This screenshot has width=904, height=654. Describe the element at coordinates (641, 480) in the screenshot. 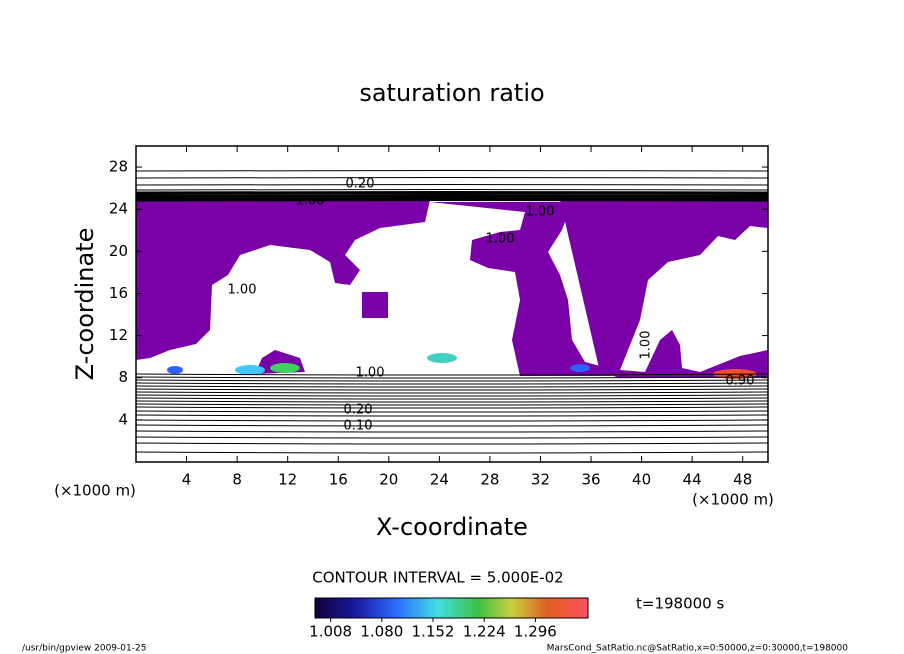

I see `x-tick-label: 40` at that location.